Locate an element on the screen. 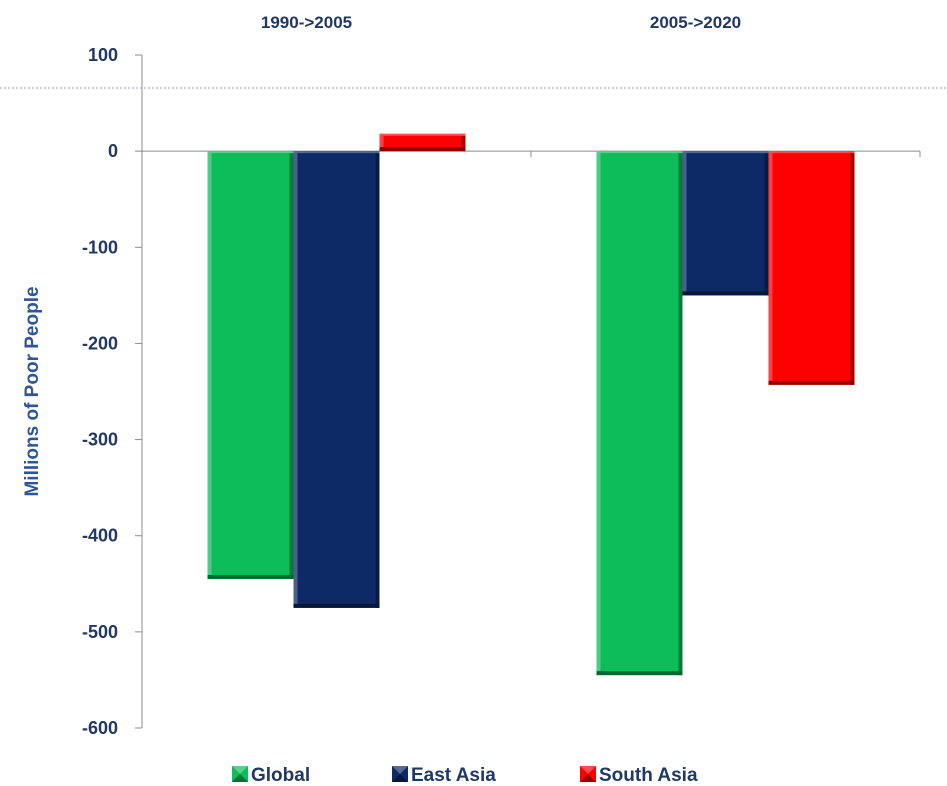 The height and width of the screenshot is (786, 947). y-tick-label: 0 is located at coordinates (113, 151).